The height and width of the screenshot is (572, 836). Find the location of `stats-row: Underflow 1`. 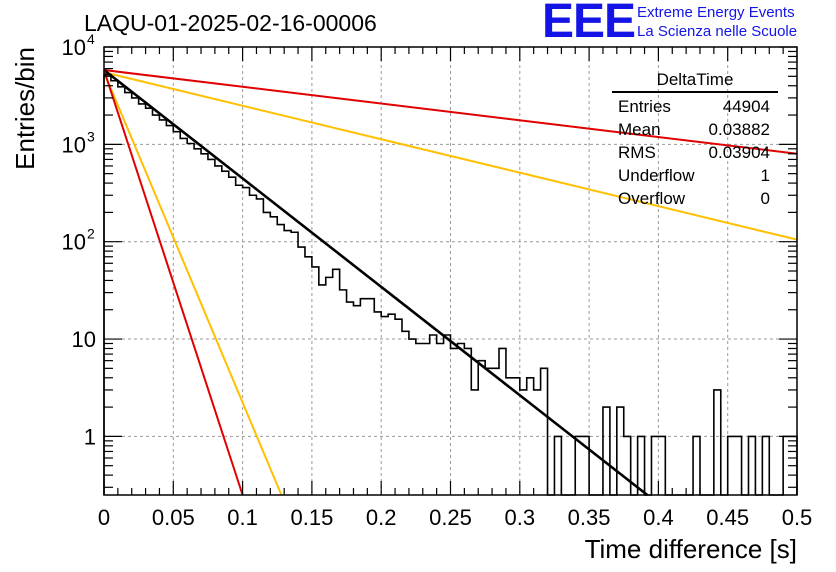

stats-row: Underflow 1 is located at coordinates (695, 175).